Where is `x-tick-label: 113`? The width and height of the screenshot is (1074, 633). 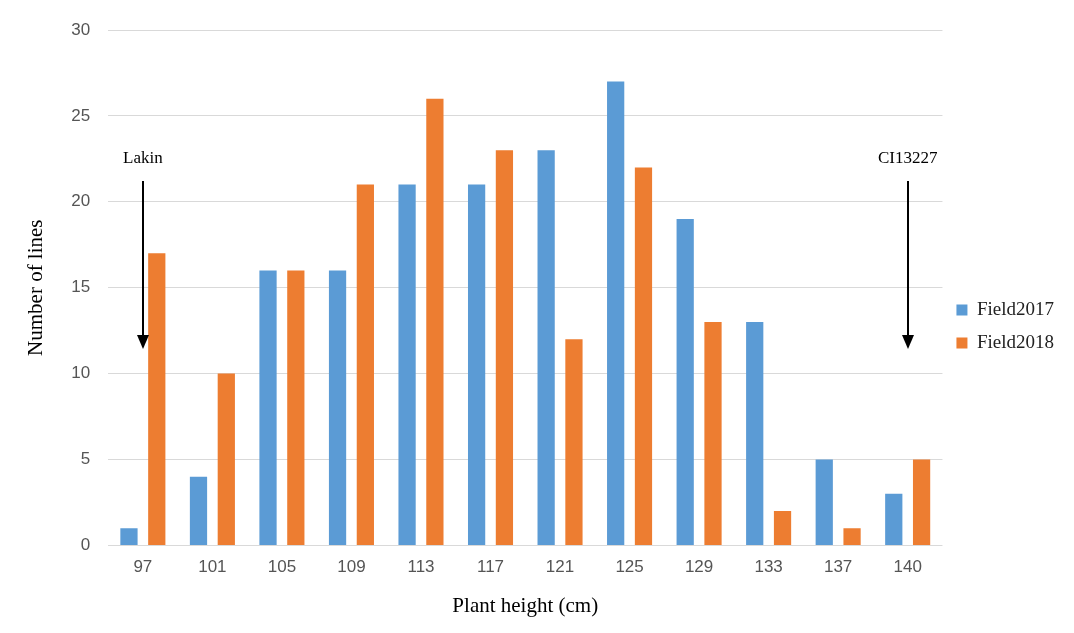
x-tick-label: 113 is located at coordinates (421, 567).